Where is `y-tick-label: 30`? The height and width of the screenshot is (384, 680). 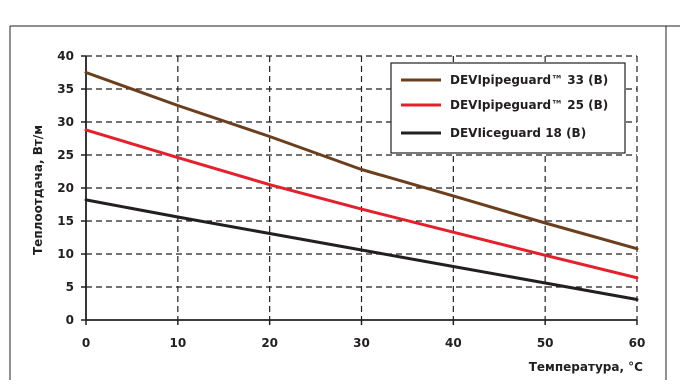
y-tick-label: 30 is located at coordinates (65, 122).